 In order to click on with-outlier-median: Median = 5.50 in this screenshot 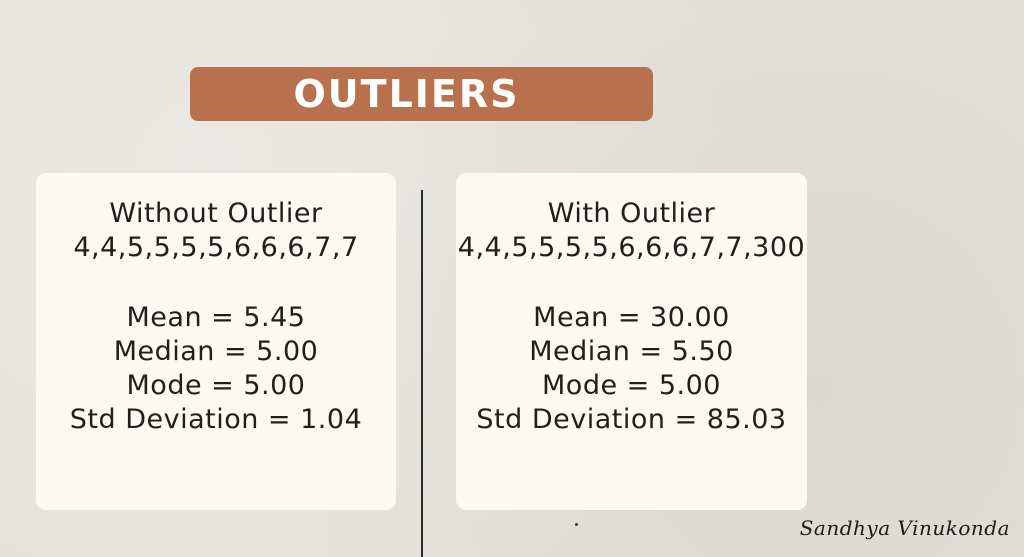, I will do `click(631, 351)`.